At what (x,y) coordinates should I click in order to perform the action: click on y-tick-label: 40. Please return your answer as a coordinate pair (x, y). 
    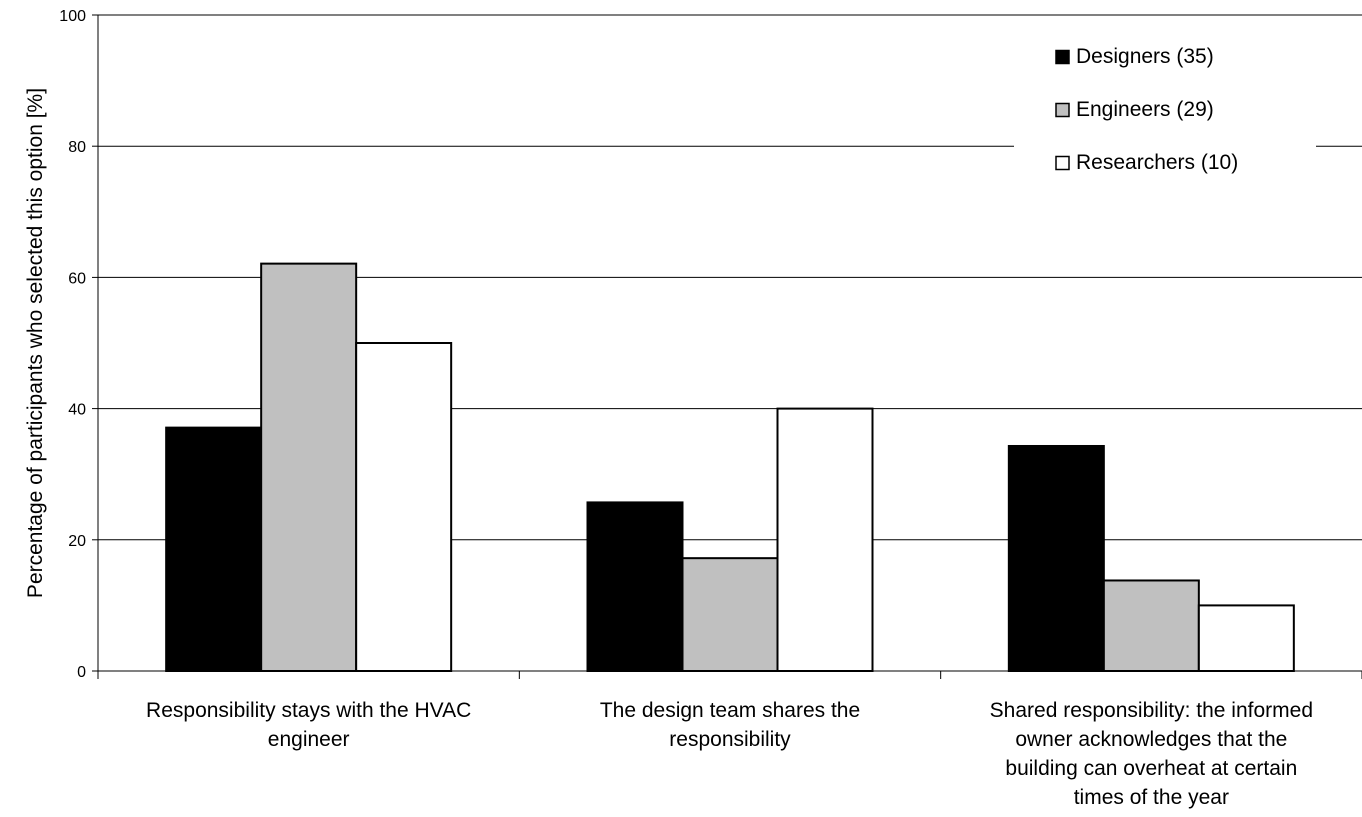
    Looking at the image, I should click on (77, 410).